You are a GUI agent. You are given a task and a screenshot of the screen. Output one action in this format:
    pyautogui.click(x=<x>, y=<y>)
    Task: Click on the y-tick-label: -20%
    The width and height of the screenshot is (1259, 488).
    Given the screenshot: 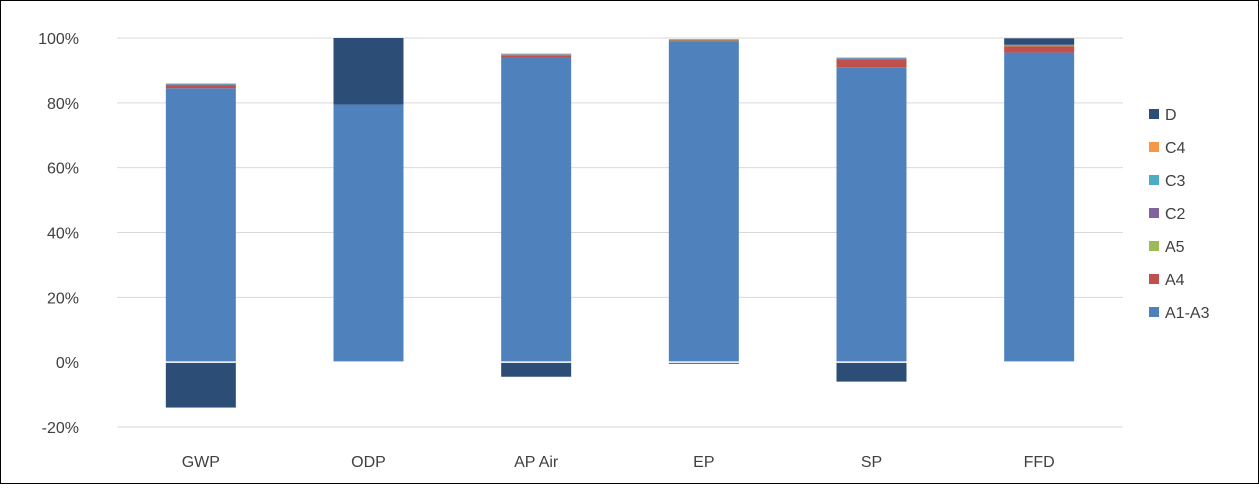 What is the action you would take?
    pyautogui.click(x=60, y=428)
    